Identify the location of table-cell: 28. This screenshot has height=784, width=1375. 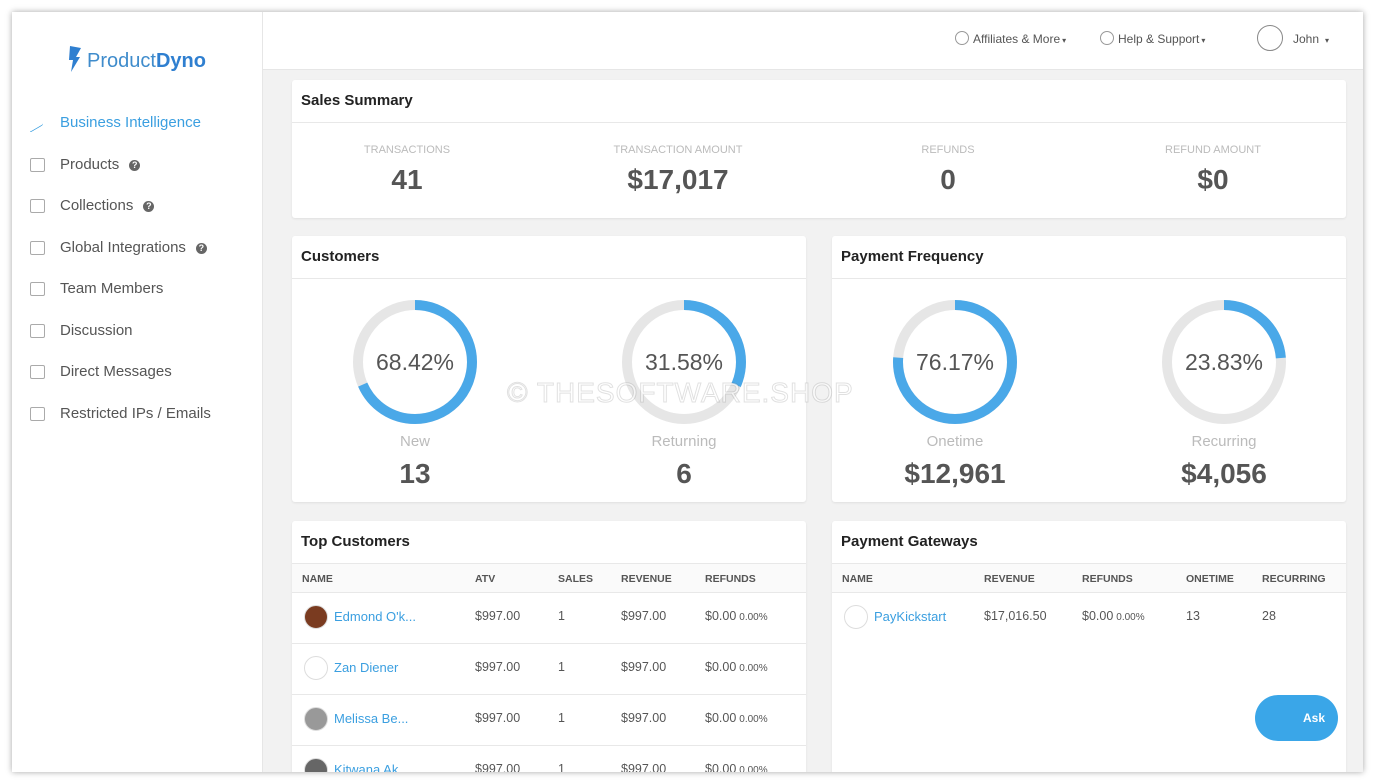
(1269, 616).